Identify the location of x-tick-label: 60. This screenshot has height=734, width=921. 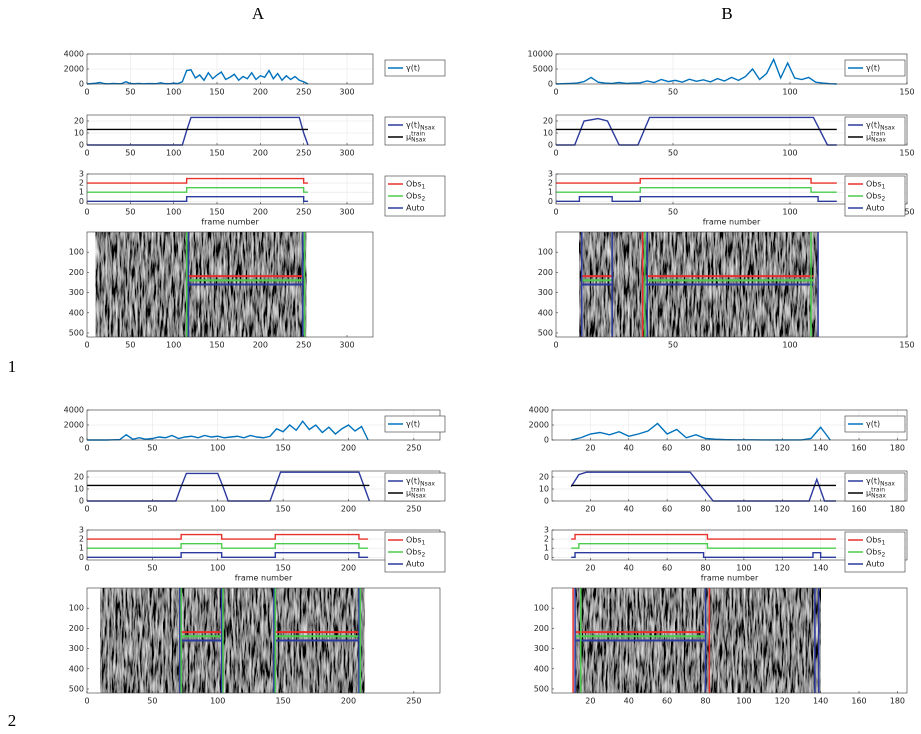
(667, 509).